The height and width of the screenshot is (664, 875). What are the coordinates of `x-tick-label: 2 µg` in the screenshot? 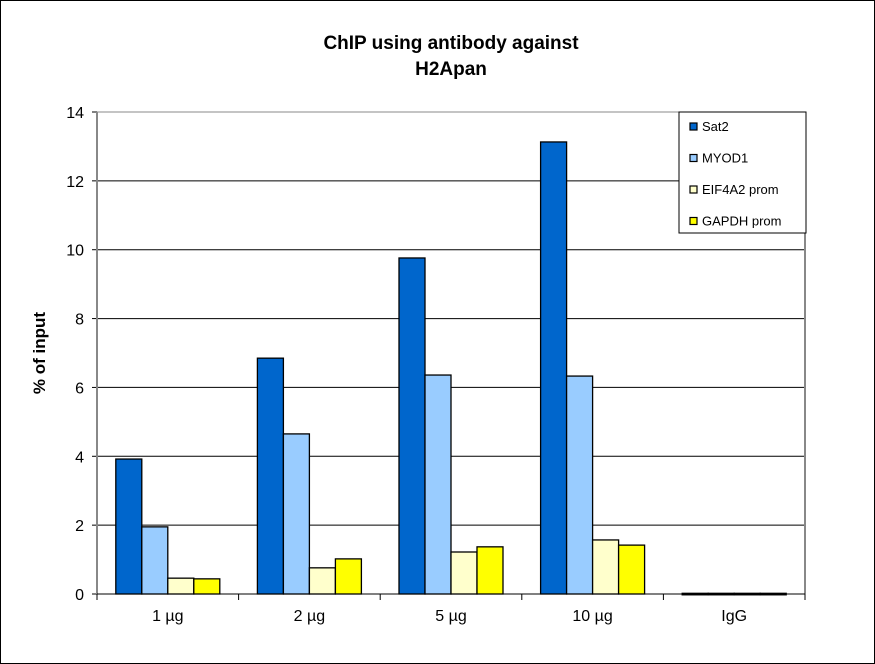 It's located at (309, 616).